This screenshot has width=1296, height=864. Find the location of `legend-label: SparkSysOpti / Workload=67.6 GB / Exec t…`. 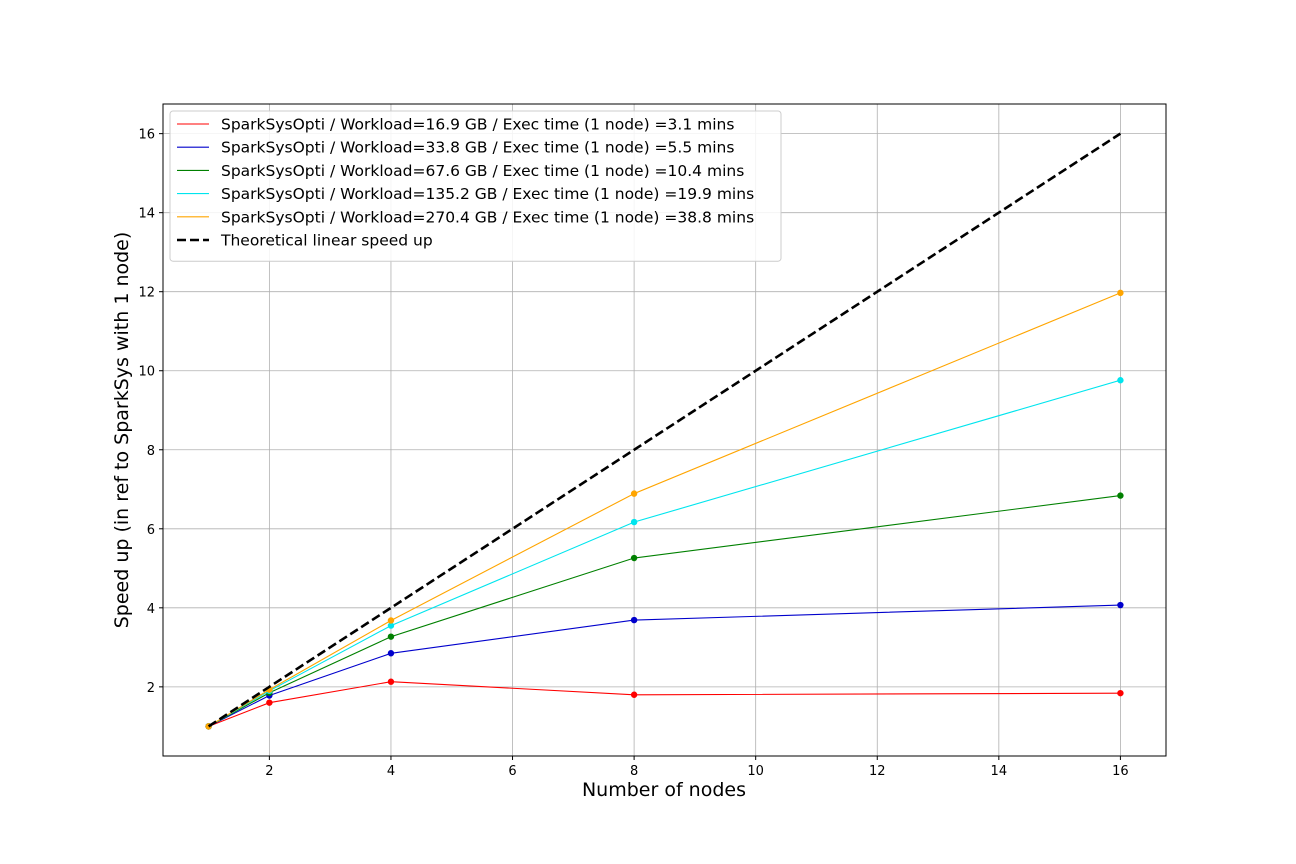

legend-label: SparkSysOpti / Workload=67.6 GB / Exec t… is located at coordinates (482, 171).